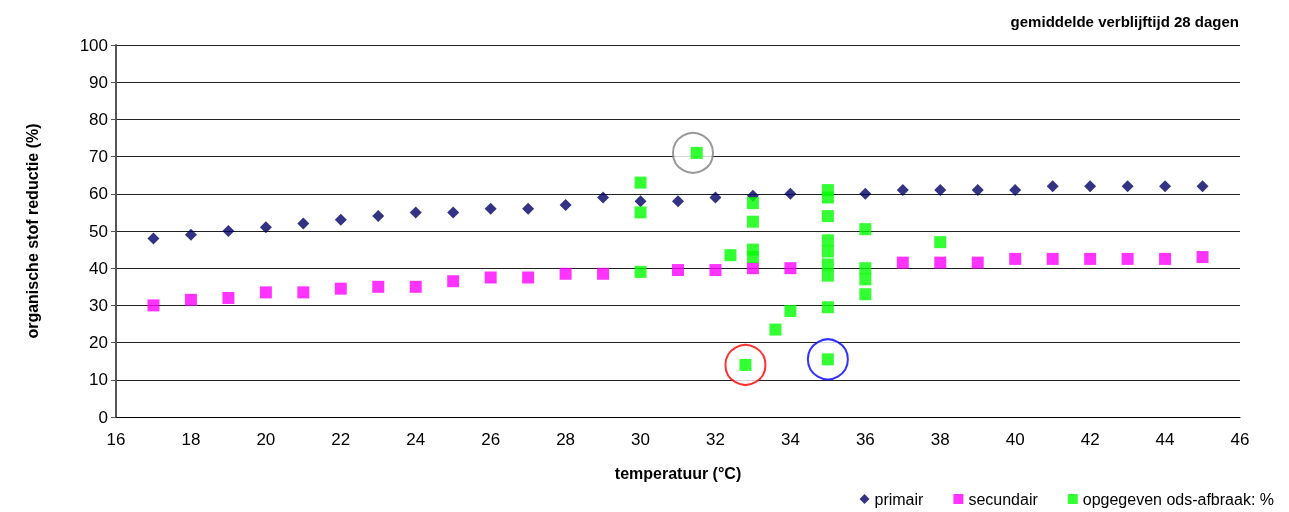  What do you see at coordinates (98, 194) in the screenshot?
I see `y-tick-label: 60` at bounding box center [98, 194].